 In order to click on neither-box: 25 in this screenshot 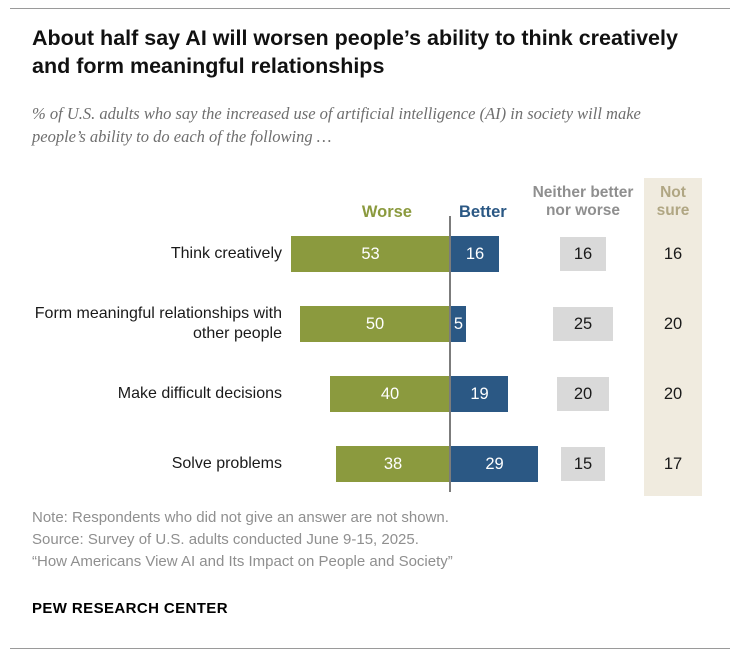, I will do `click(583, 324)`.